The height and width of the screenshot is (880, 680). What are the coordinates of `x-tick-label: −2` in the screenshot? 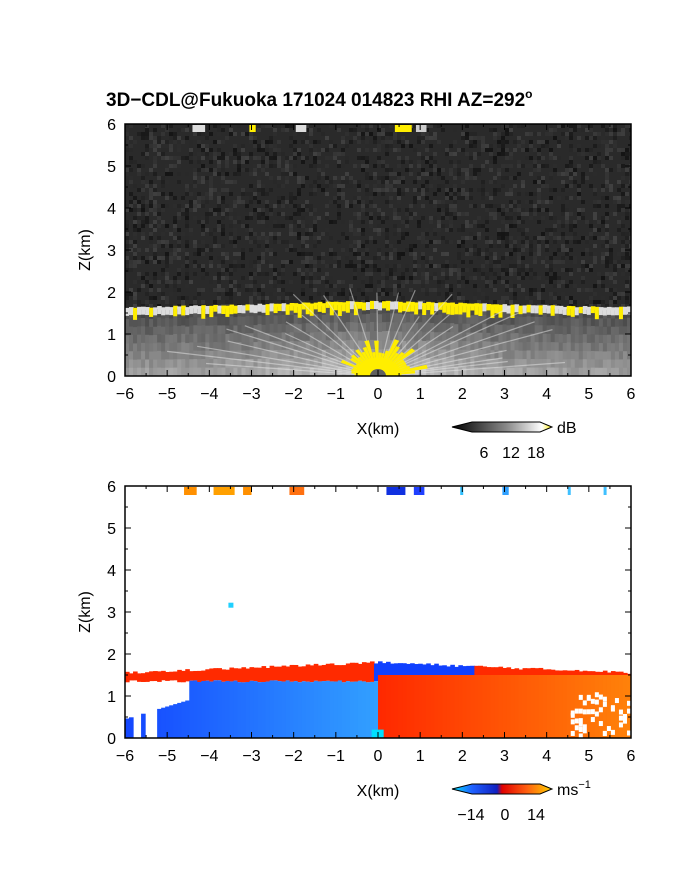 It's located at (294, 394).